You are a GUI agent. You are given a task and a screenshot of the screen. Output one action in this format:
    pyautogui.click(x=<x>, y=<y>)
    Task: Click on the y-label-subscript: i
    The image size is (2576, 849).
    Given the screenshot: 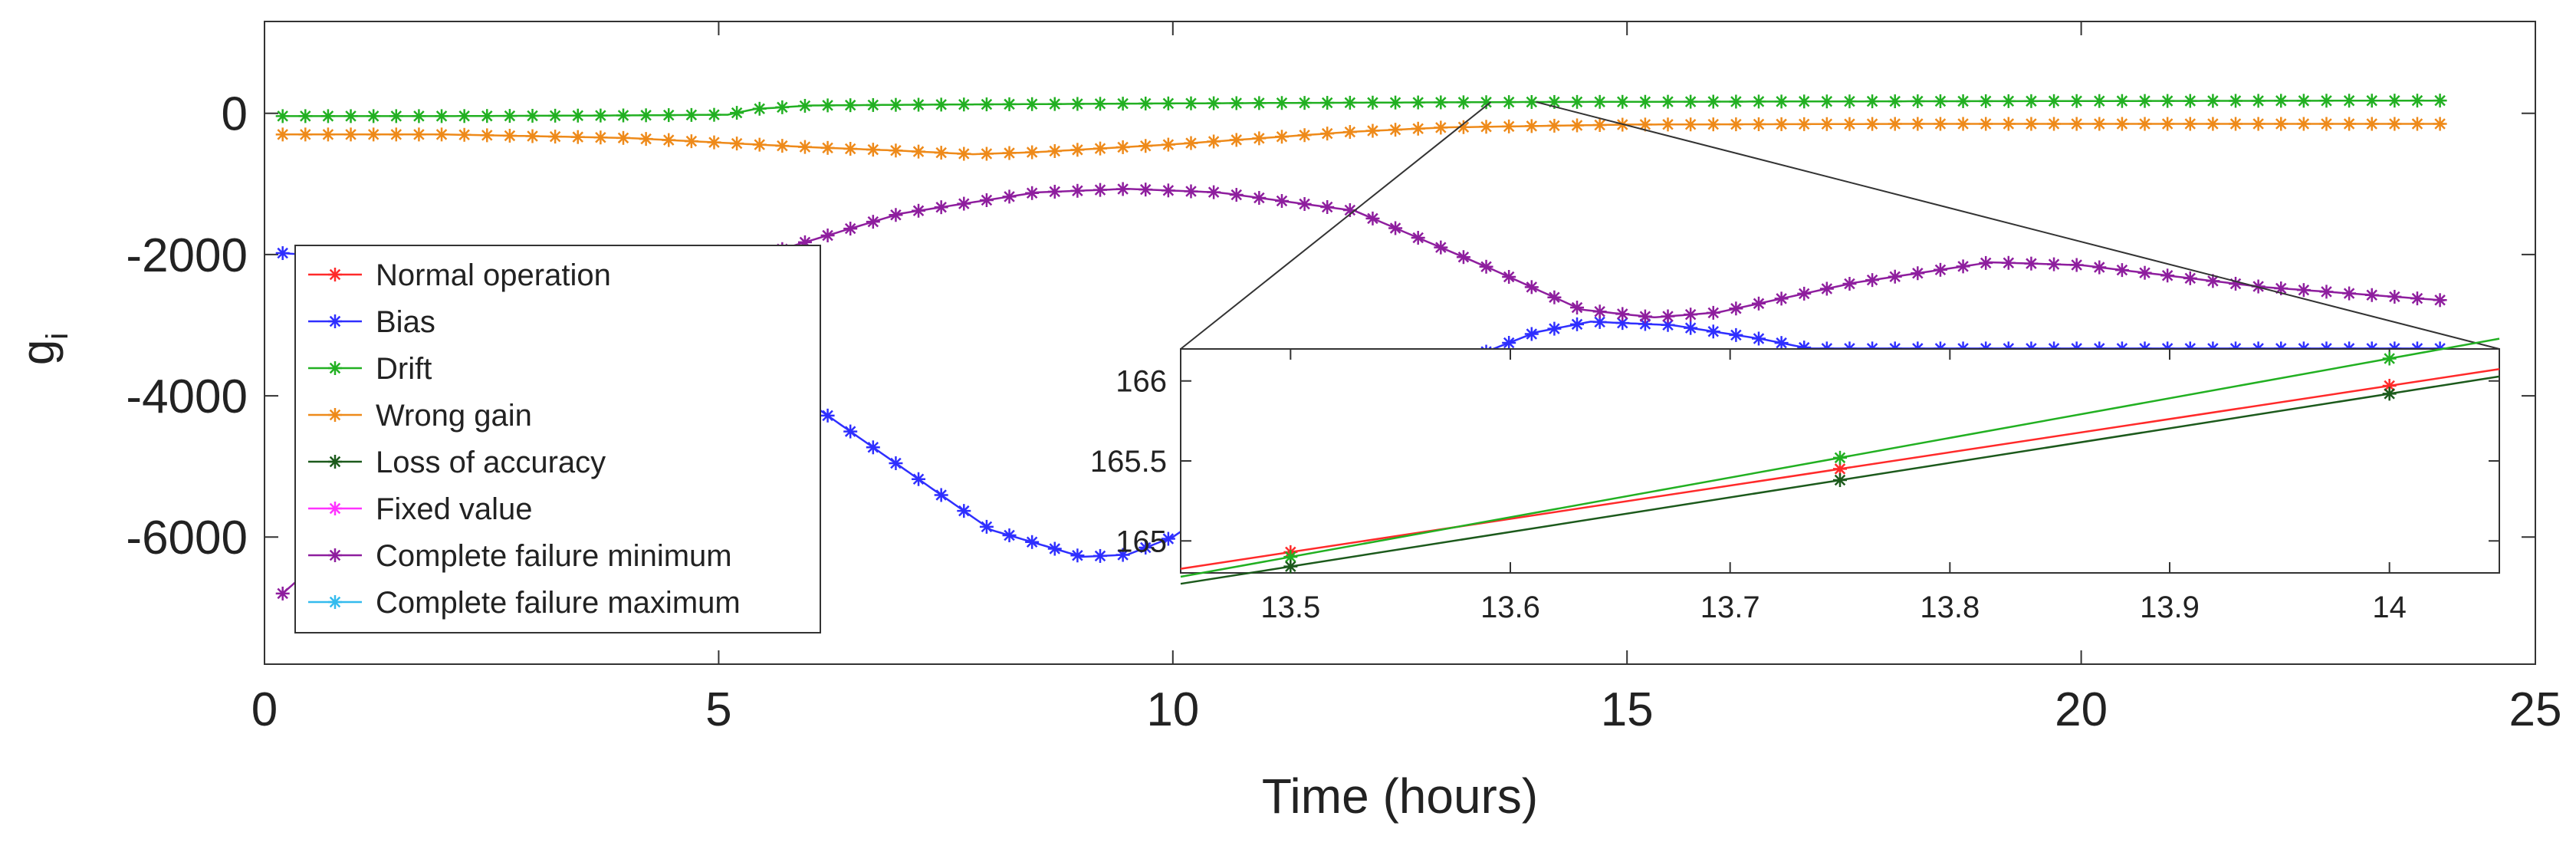 What is the action you would take?
    pyautogui.click(x=58, y=336)
    